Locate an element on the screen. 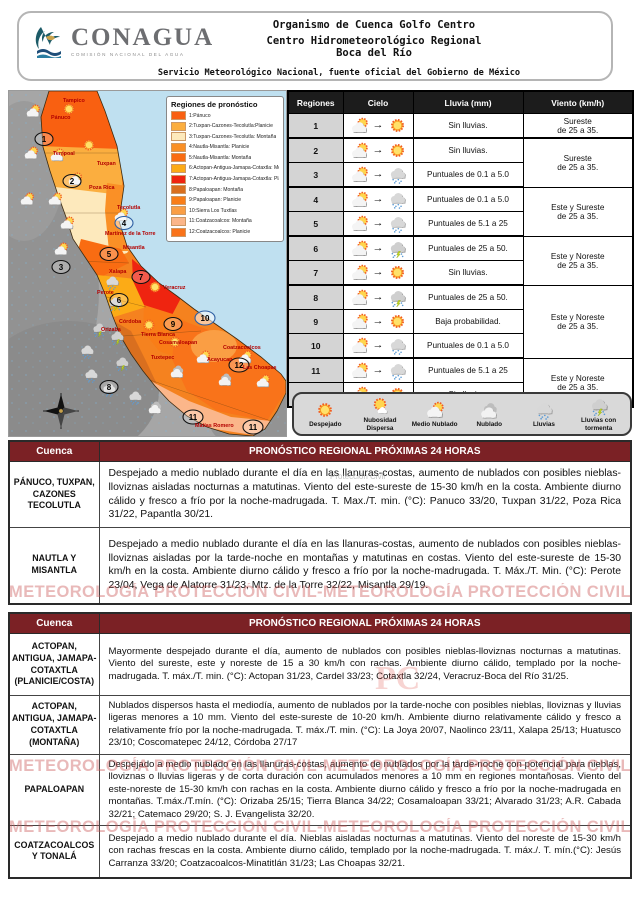  region-row: 3 → Puntuales de 0.1 a 5.0 is located at coordinates (460, 175).